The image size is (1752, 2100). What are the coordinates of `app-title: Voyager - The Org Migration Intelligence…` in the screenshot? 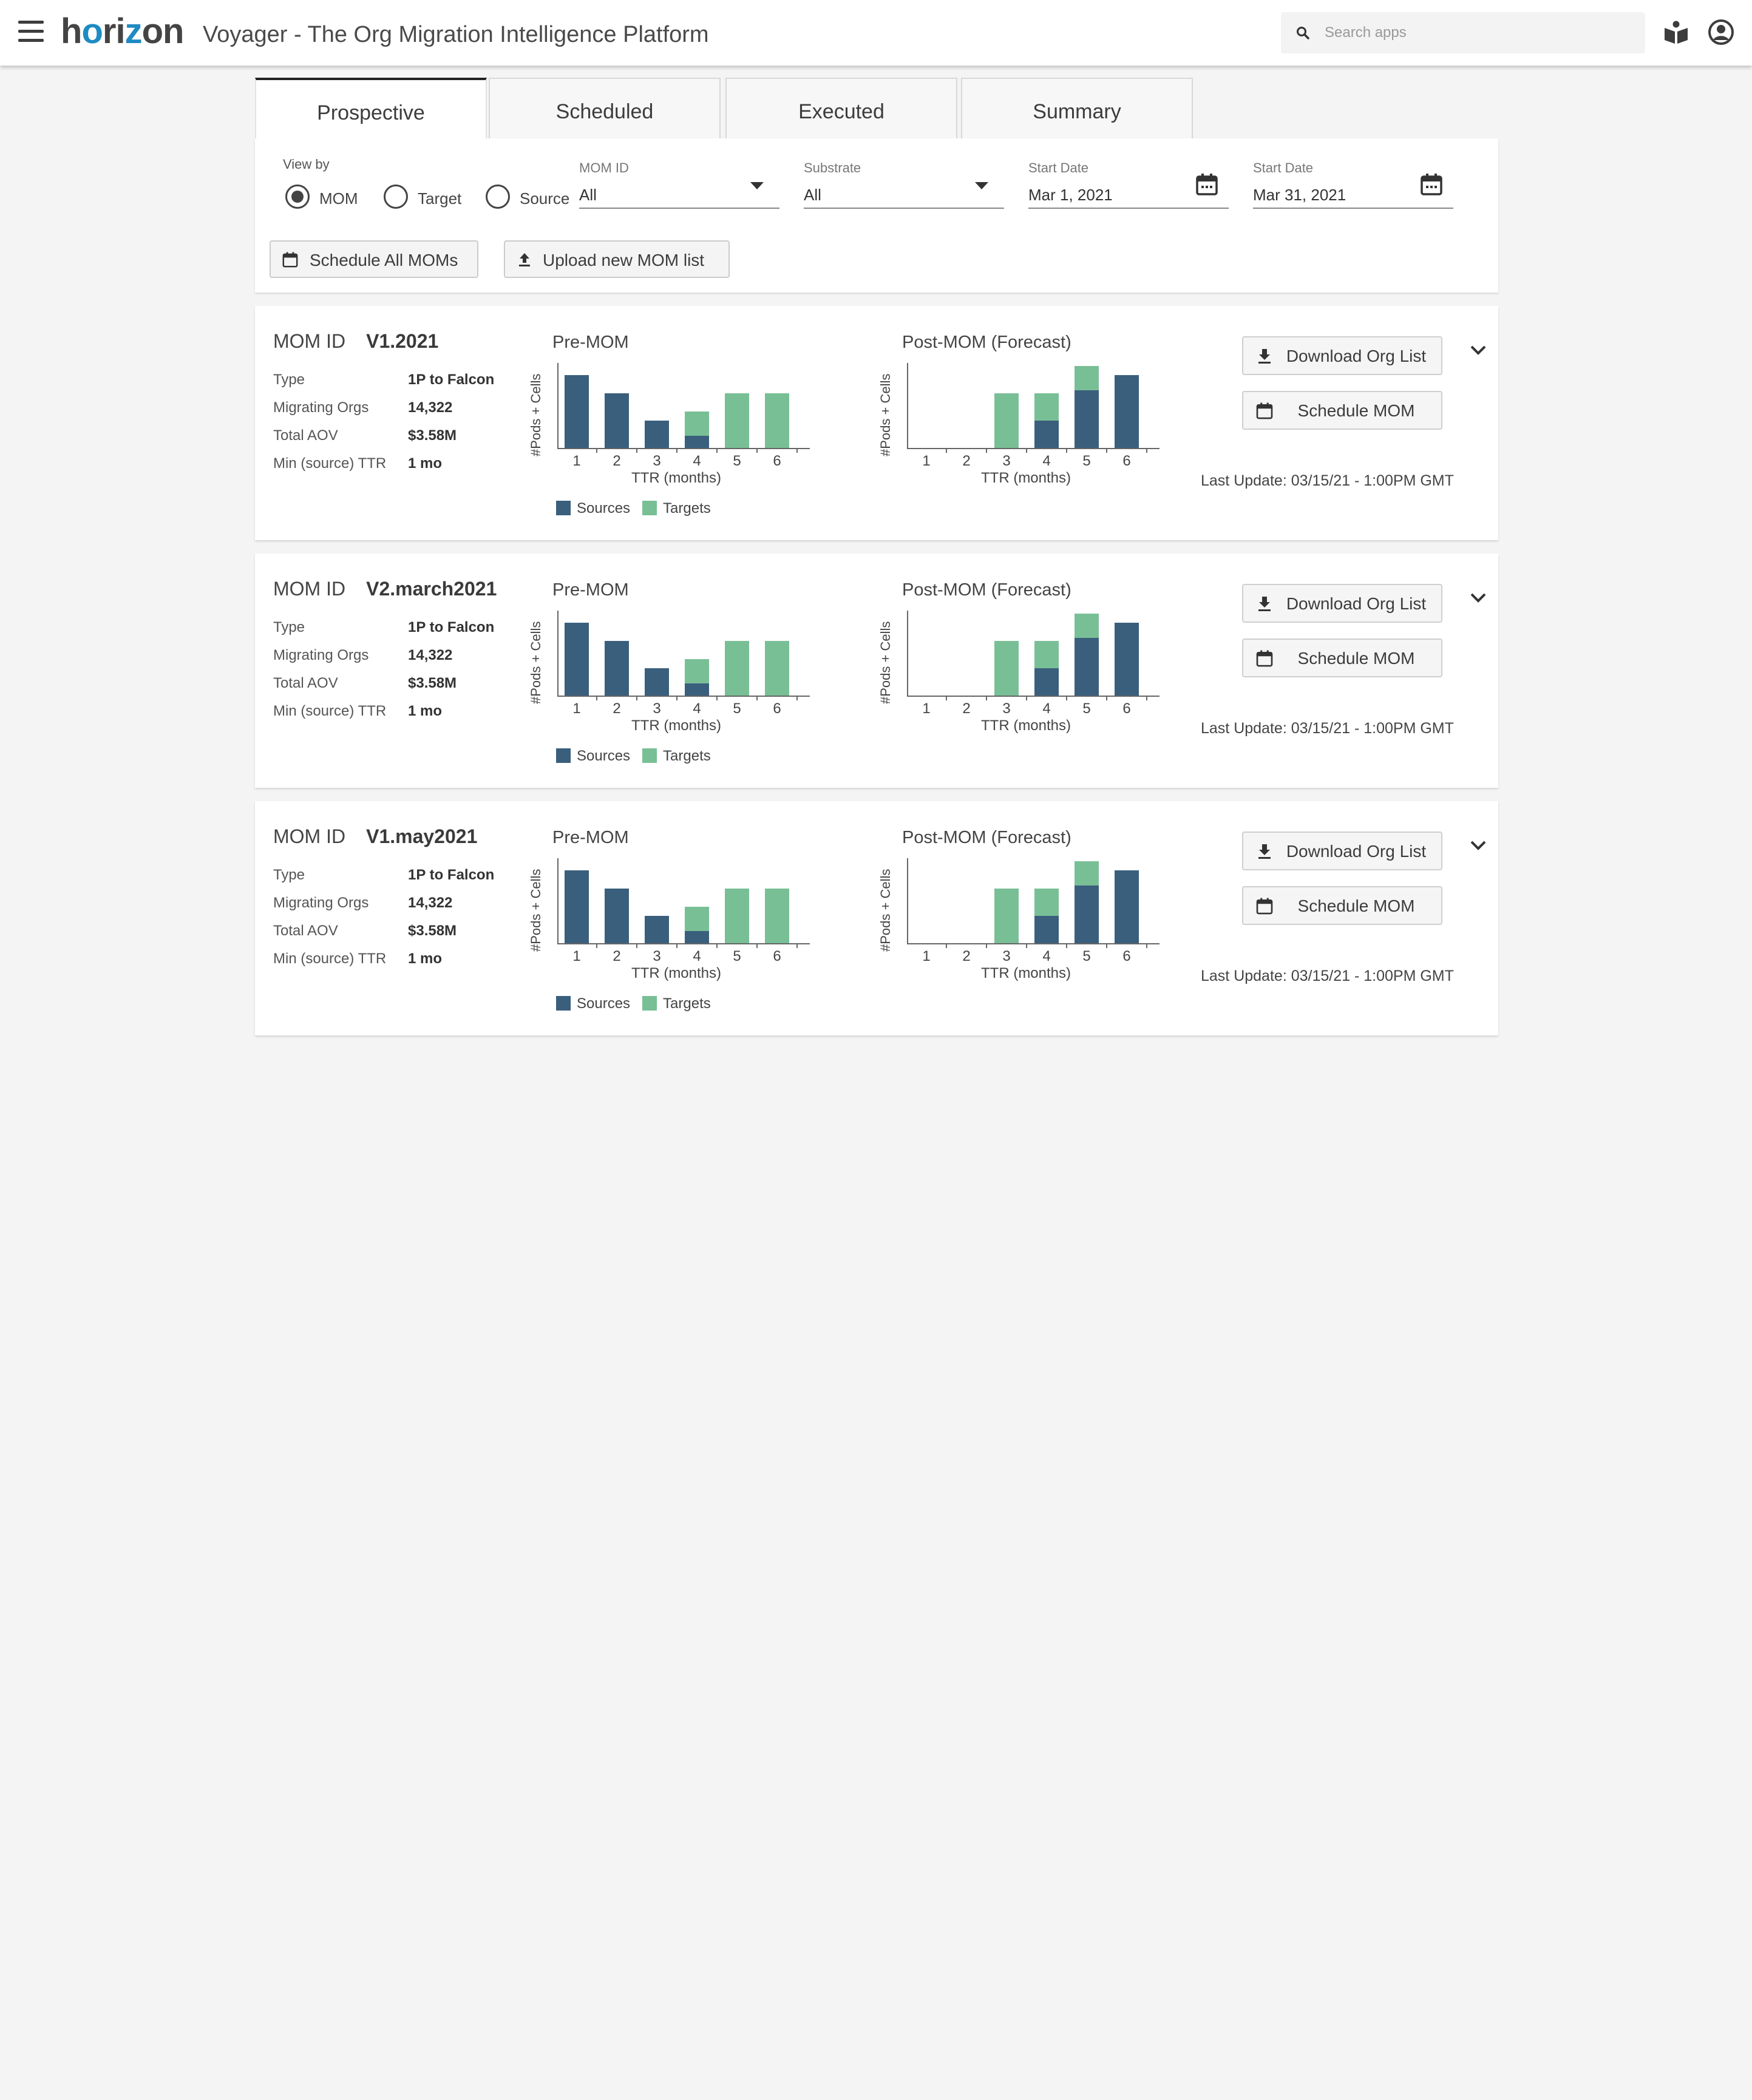 It's located at (456, 34).